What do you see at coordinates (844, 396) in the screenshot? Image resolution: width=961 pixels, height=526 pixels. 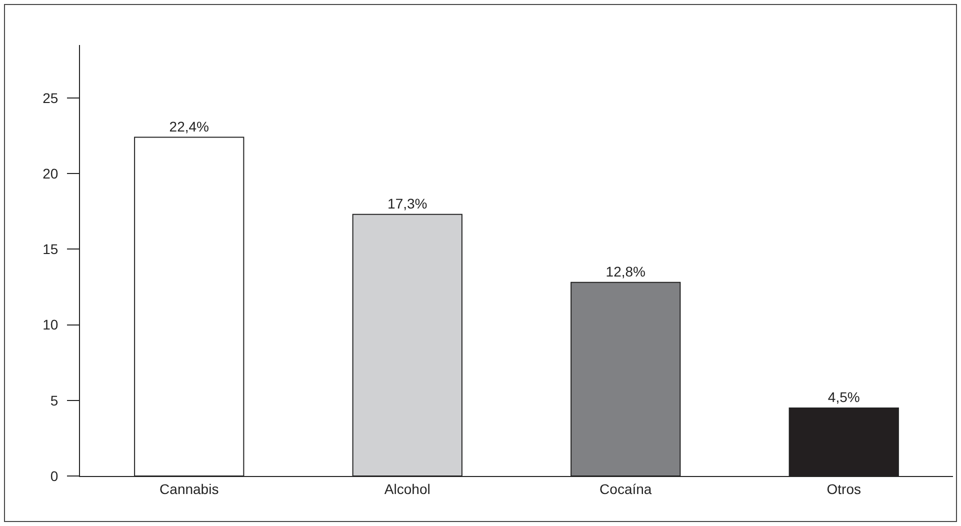 I see `data-label: 4,5%` at bounding box center [844, 396].